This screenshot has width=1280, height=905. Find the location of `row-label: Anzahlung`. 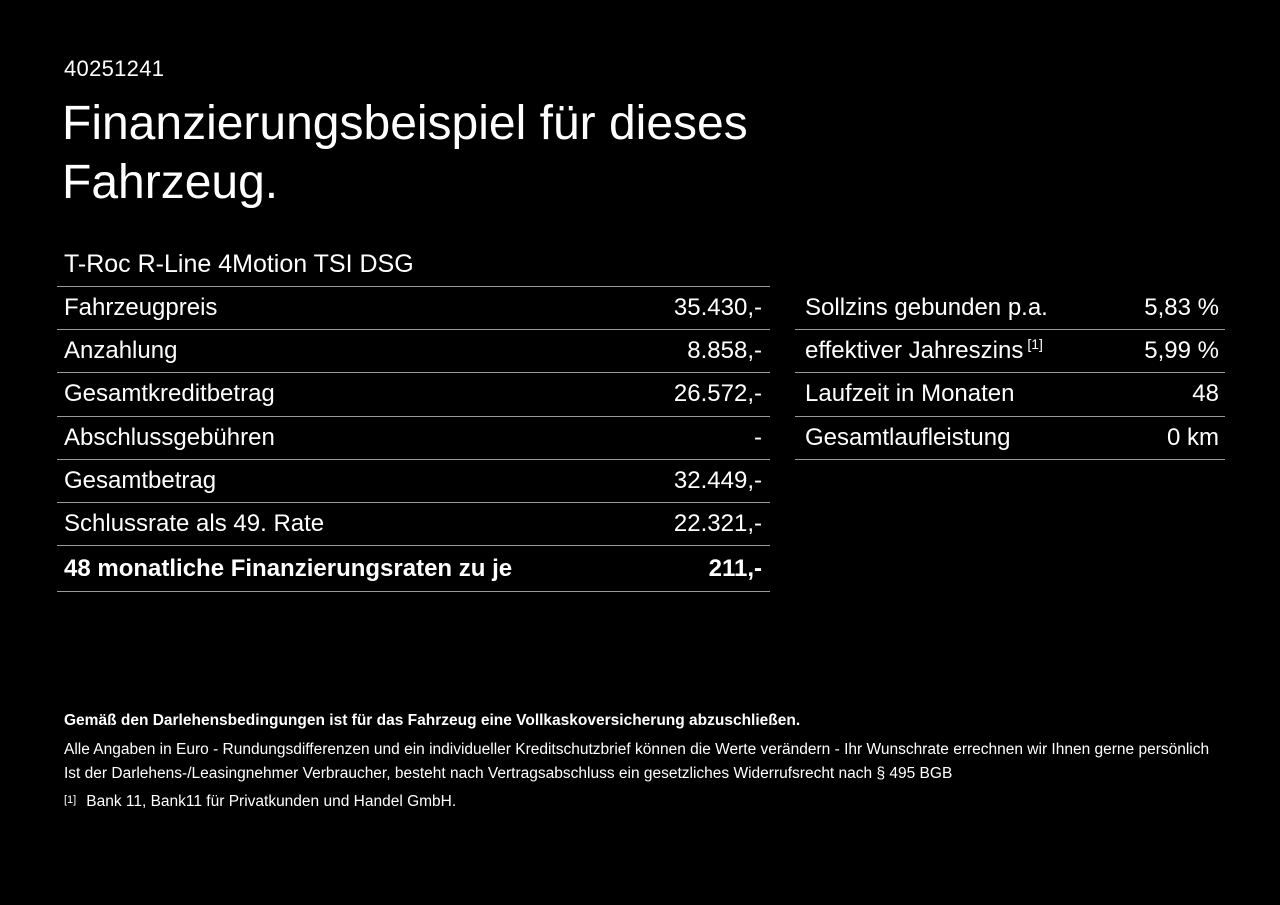

row-label: Anzahlung is located at coordinates (121, 351).